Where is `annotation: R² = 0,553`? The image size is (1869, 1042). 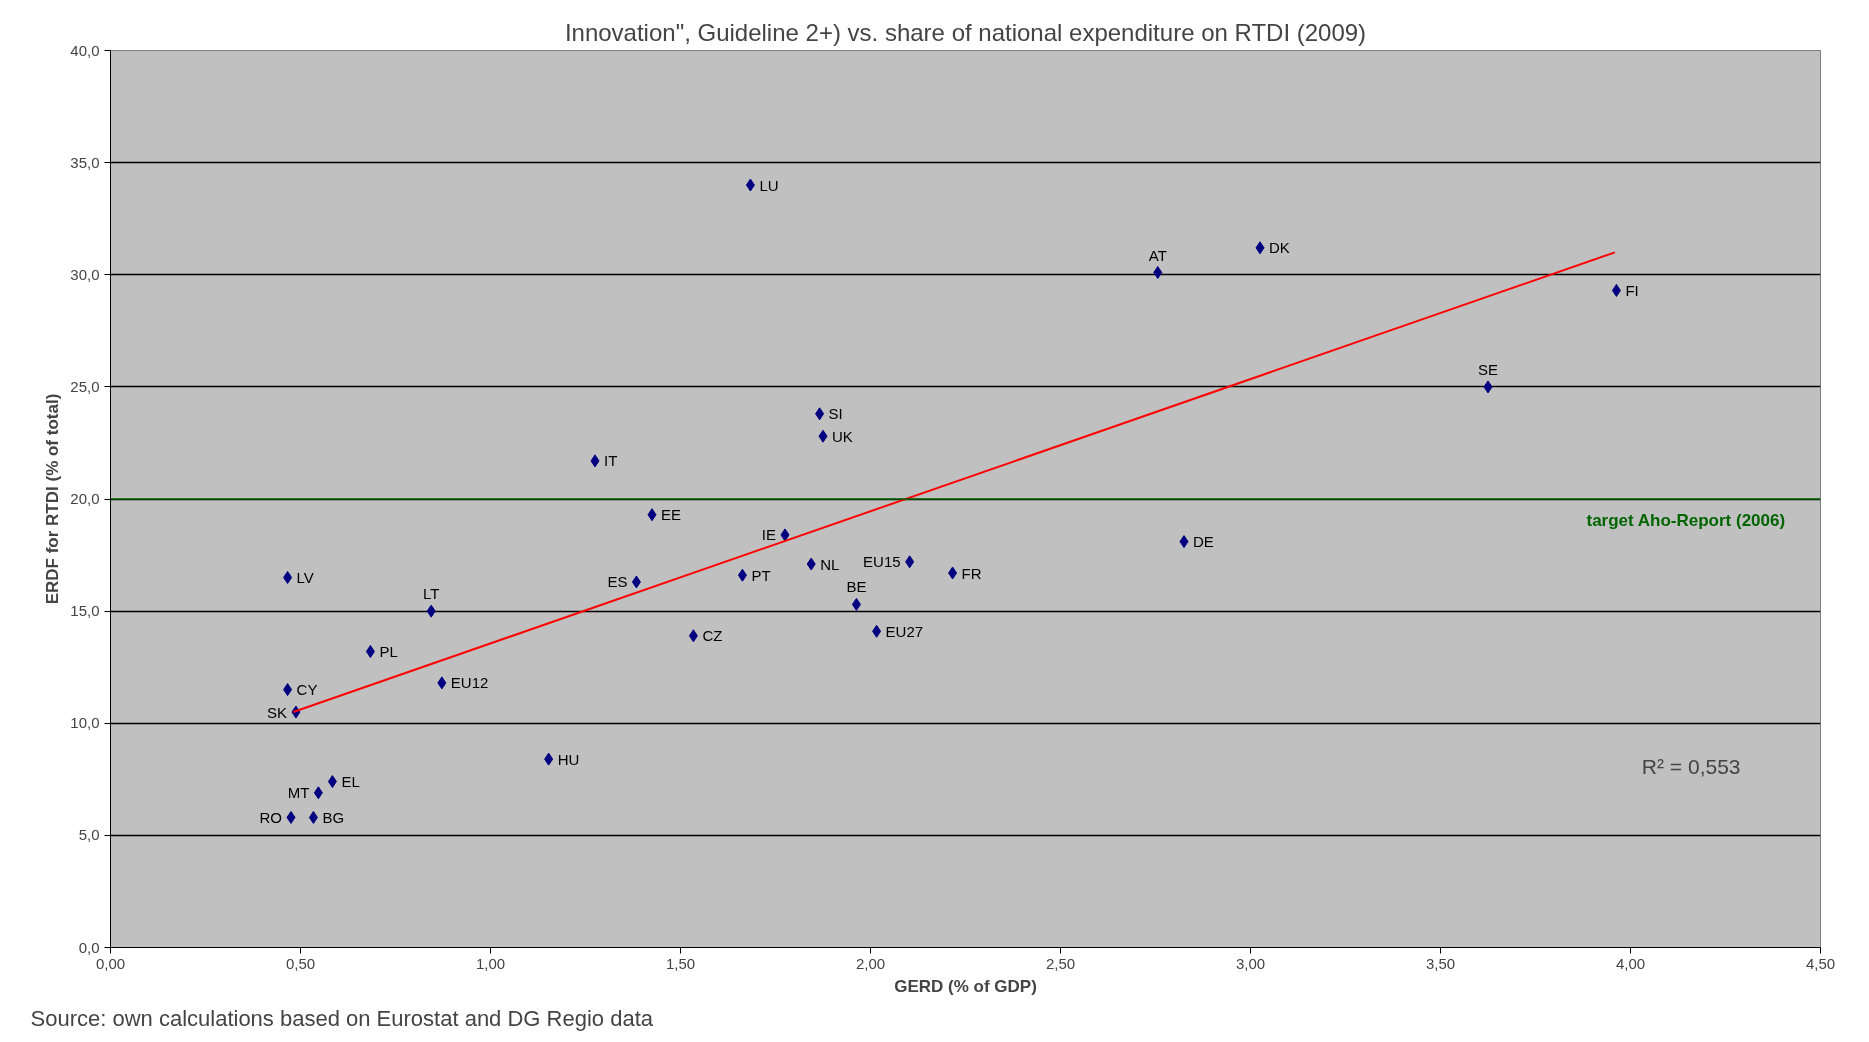
annotation: R² = 0,553 is located at coordinates (1691, 766).